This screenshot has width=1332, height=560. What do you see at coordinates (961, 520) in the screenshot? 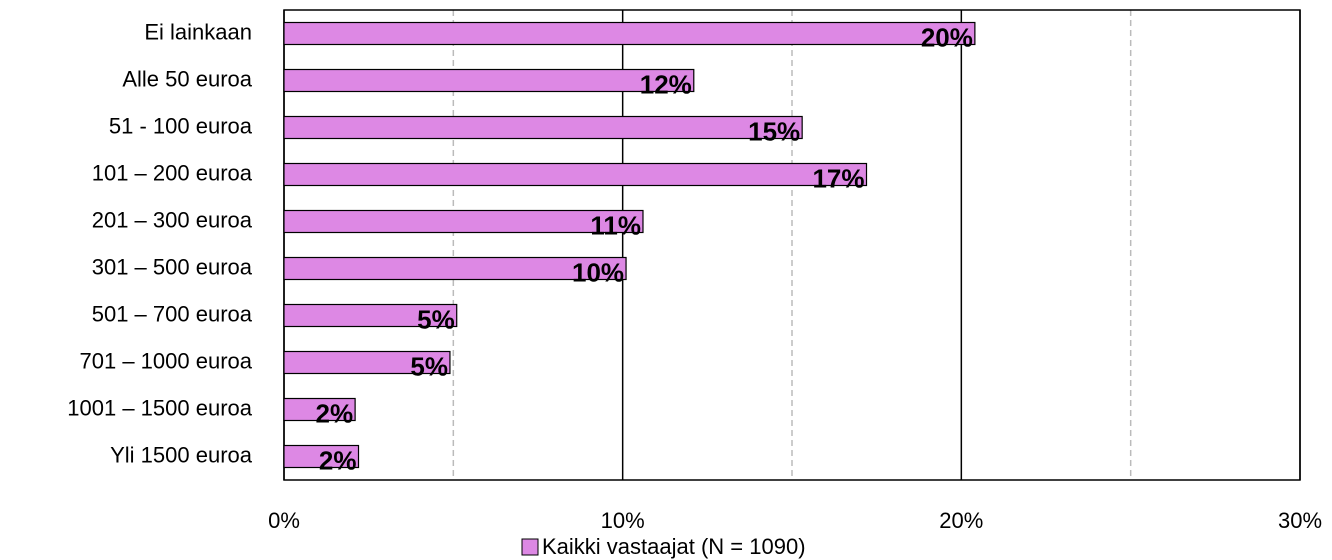
I see `x-tick-label: 20%` at bounding box center [961, 520].